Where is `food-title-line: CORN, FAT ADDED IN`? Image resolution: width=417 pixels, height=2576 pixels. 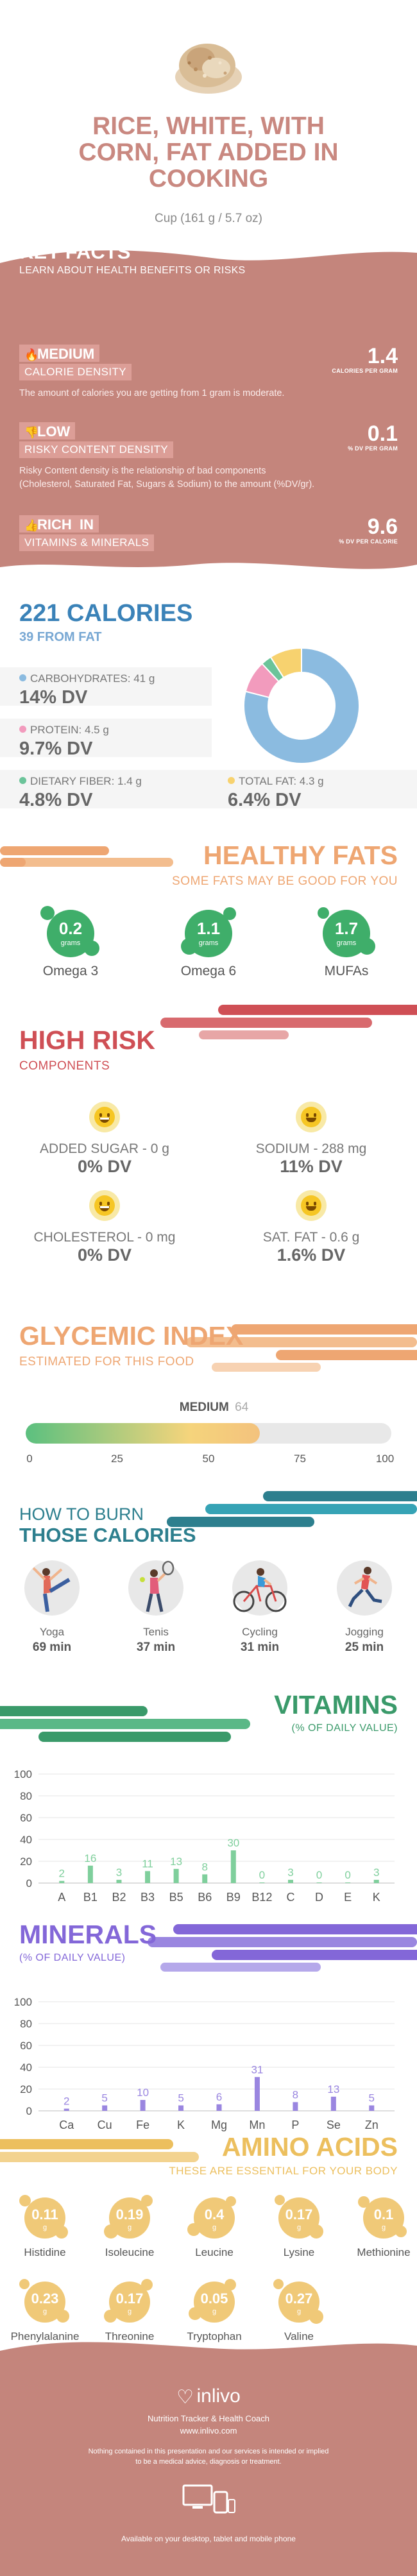
food-title-line: CORN, FAT ADDED IN is located at coordinates (208, 152).